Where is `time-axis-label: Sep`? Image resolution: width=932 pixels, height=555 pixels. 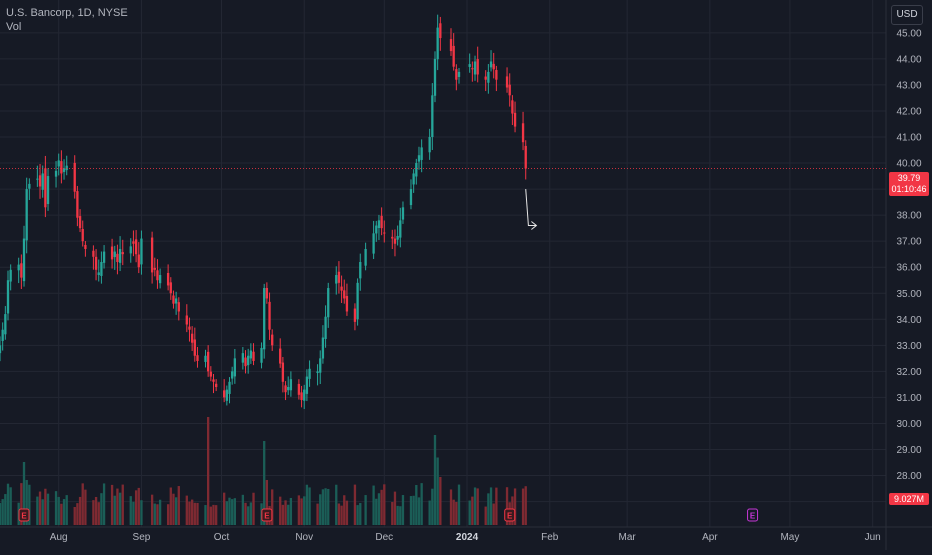
time-axis-label: Sep is located at coordinates (142, 537).